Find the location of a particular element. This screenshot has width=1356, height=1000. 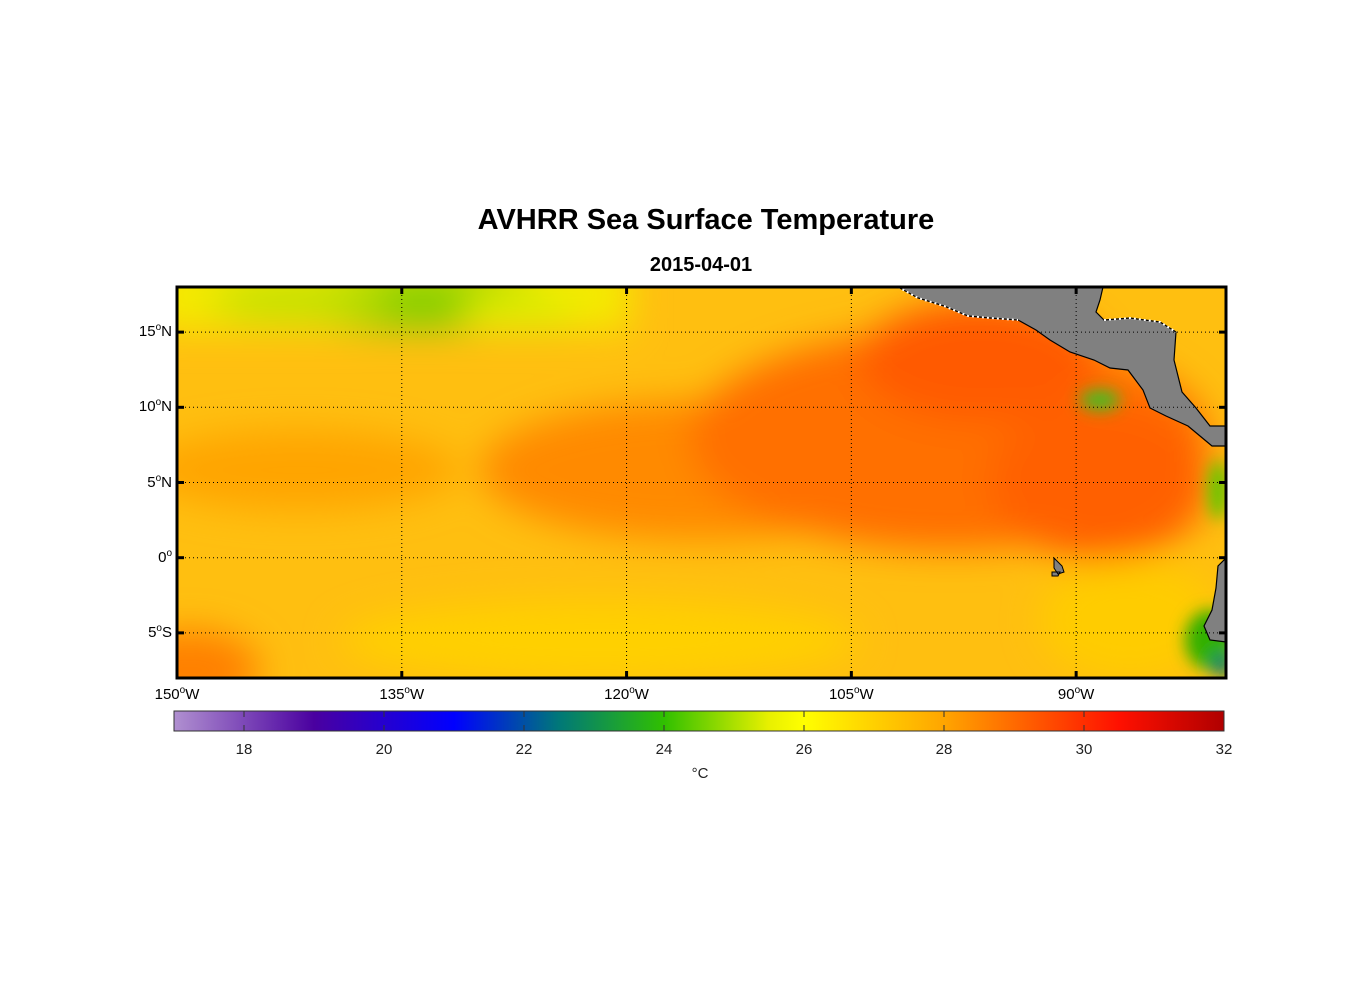

lat-tick-label: 0o is located at coordinates (165, 556).